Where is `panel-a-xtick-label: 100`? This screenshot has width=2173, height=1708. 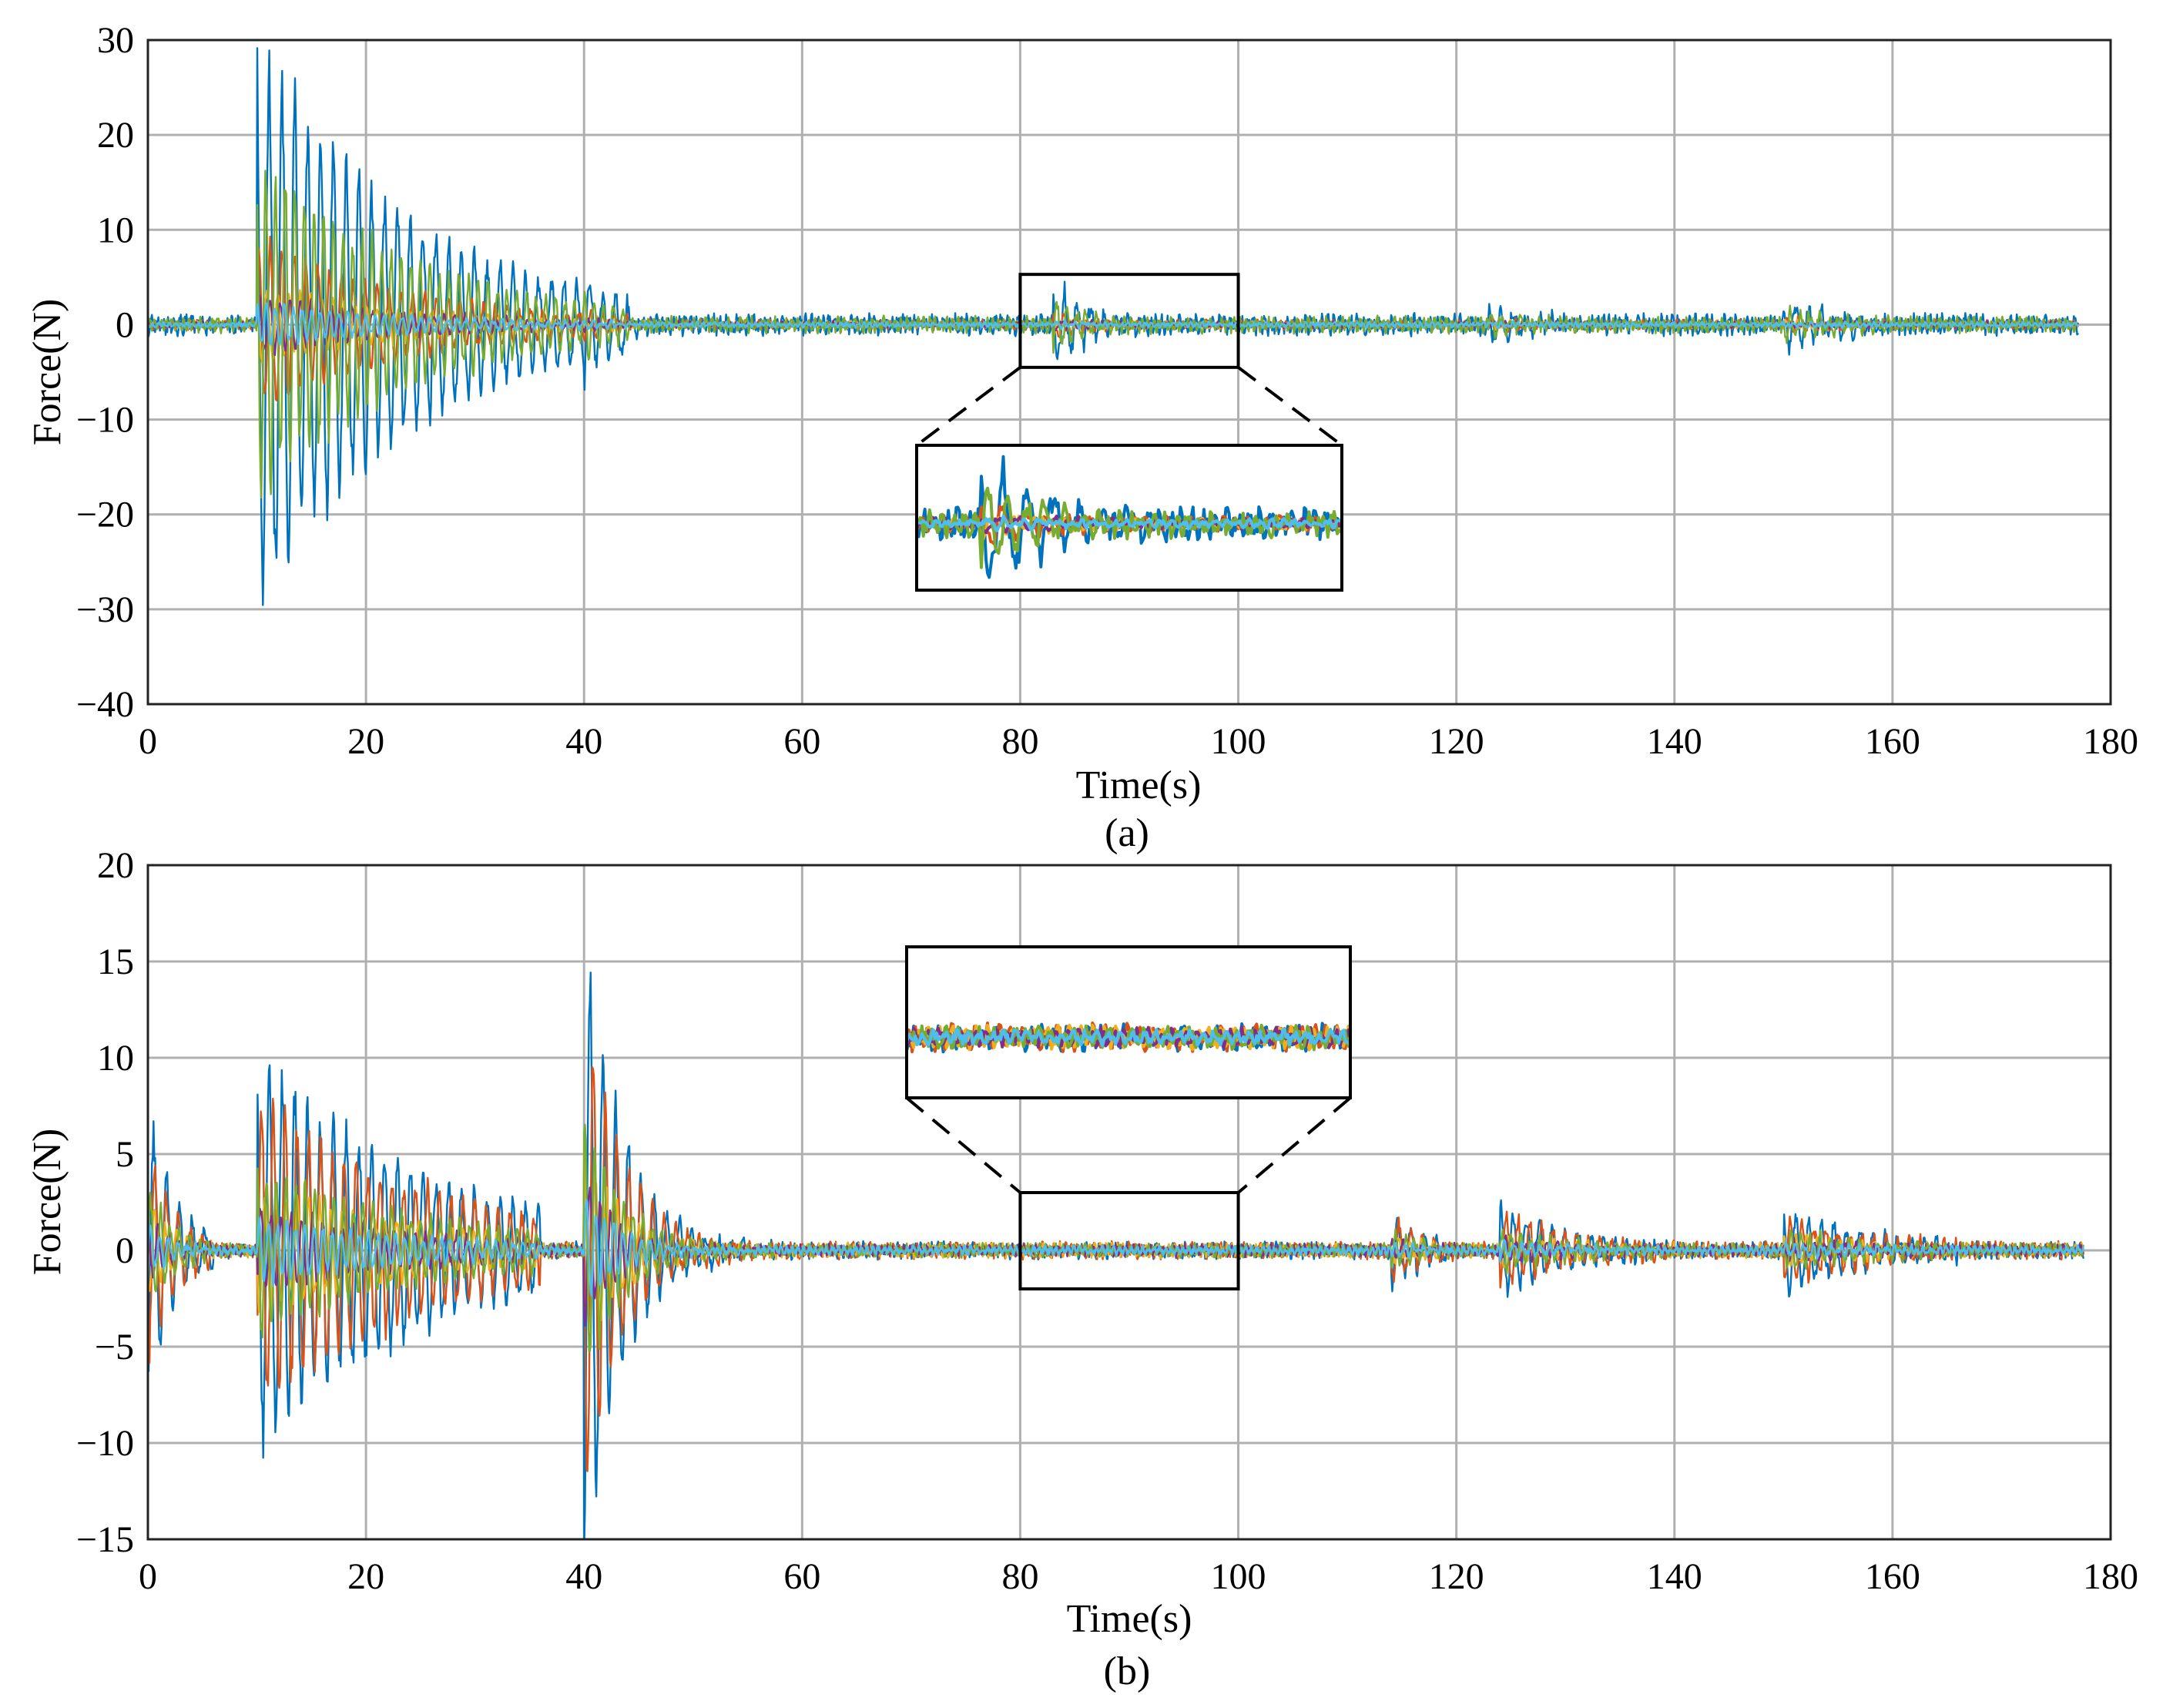
panel-a-xtick-label: 100 is located at coordinates (1238, 741).